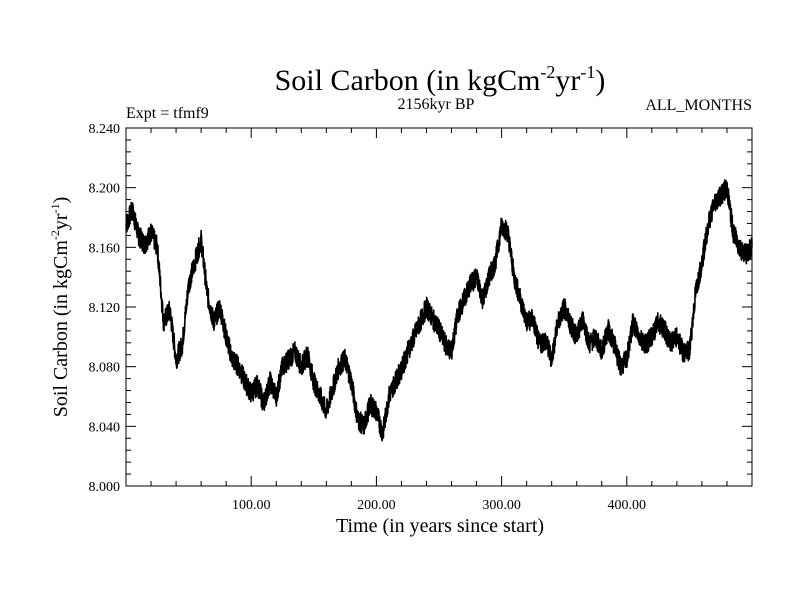 This screenshot has width=800, height=600. I want to click on subtitle-right: ALL_MONTHS, so click(698, 105).